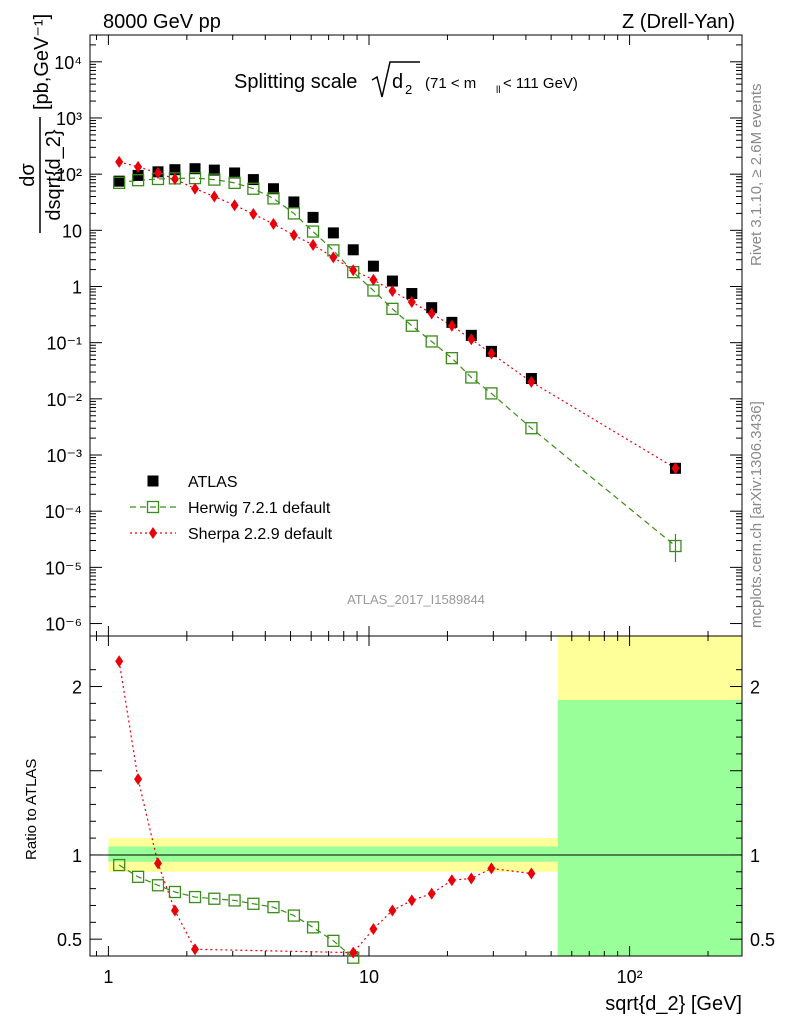 This screenshot has width=786, height=1024. I want to click on y-axis-label-unit: [pb,GeV⁻¹], so click(42, 62).